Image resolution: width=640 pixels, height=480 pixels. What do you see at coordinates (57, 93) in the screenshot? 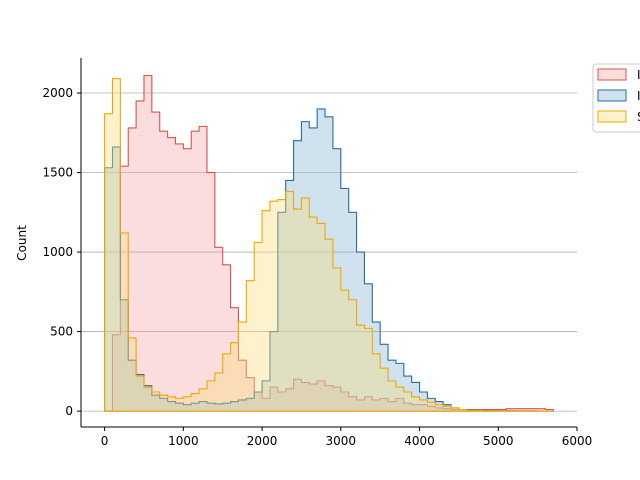
I see `y-tick-label: 2000` at bounding box center [57, 93].